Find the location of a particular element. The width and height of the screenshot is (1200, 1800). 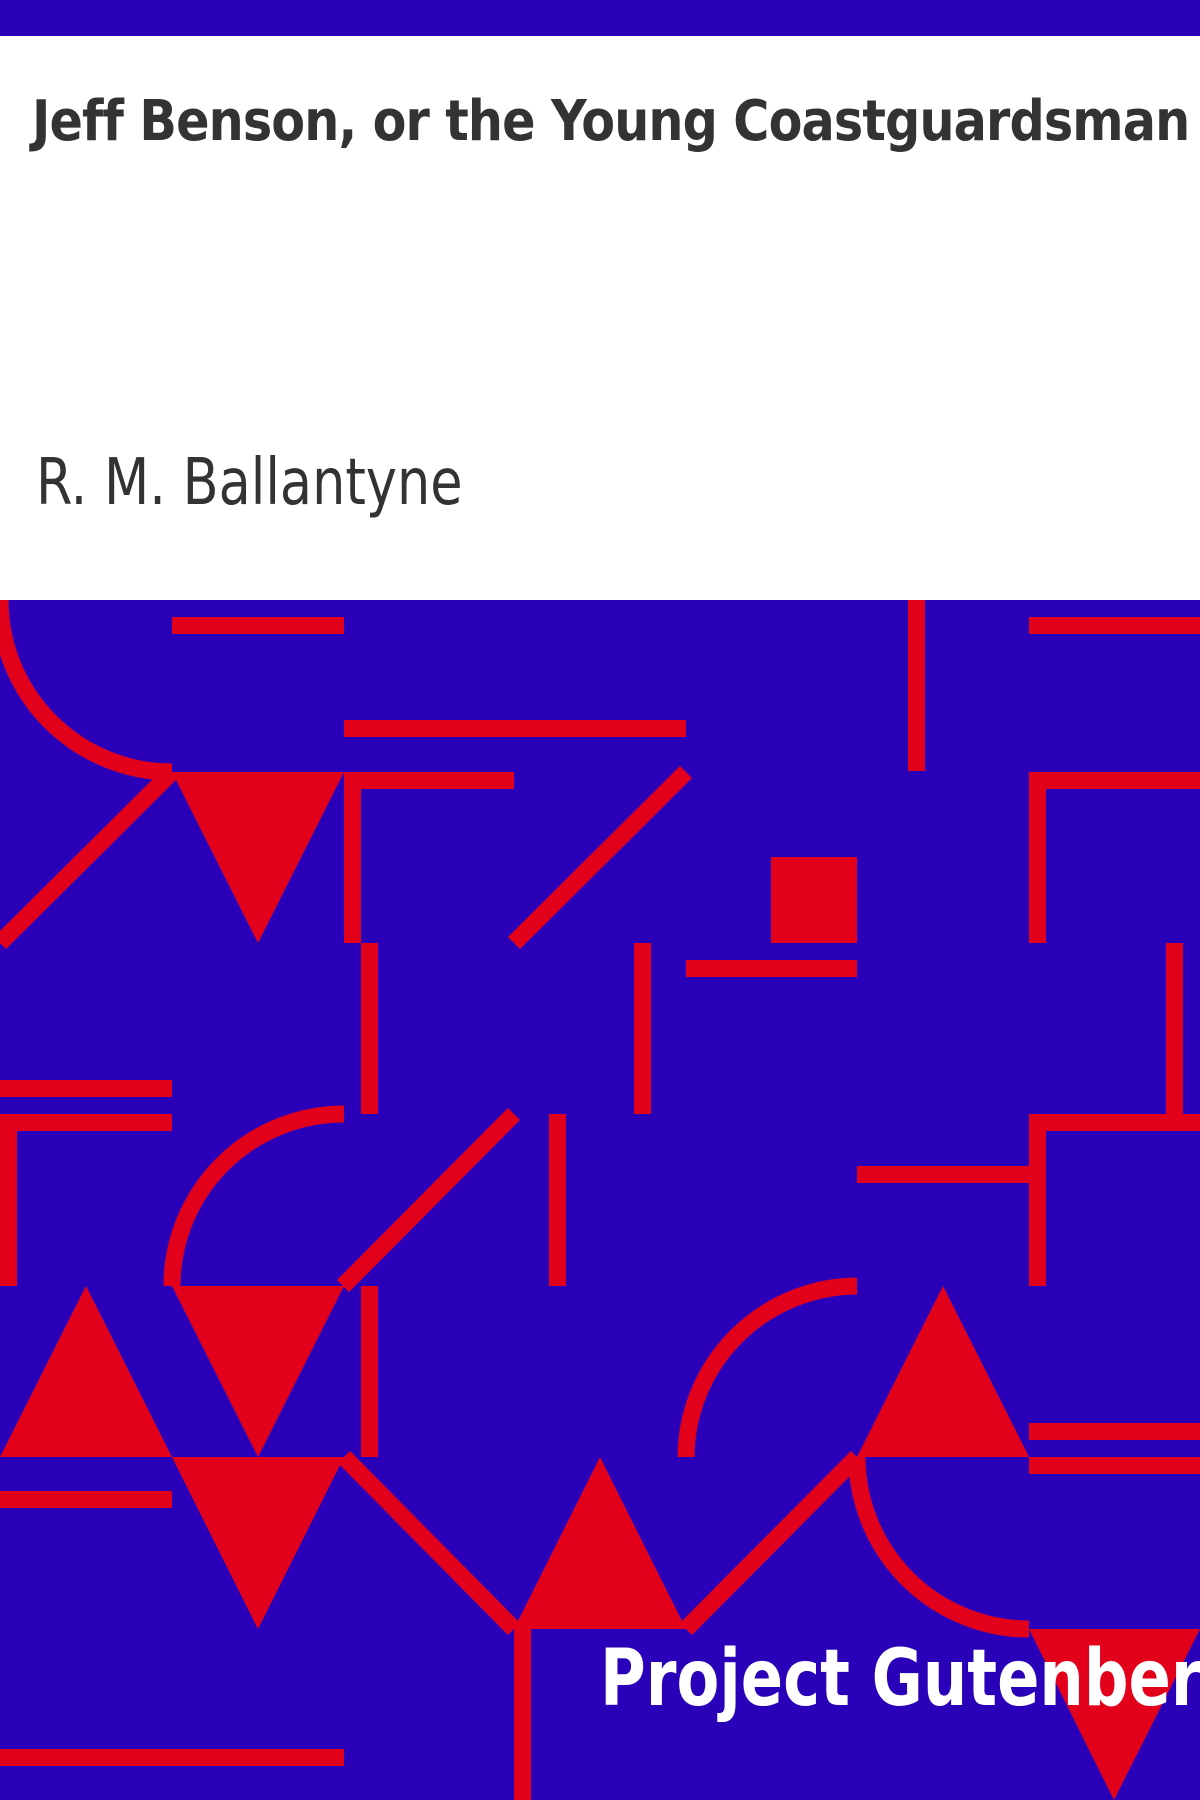

book-author: R. M. Ballantyne is located at coordinates (249, 483).